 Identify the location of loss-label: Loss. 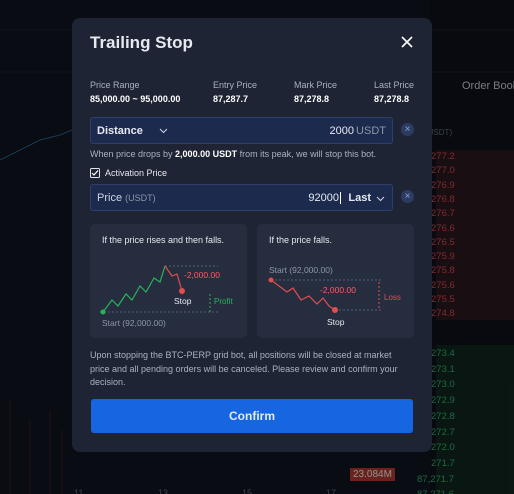
(392, 297).